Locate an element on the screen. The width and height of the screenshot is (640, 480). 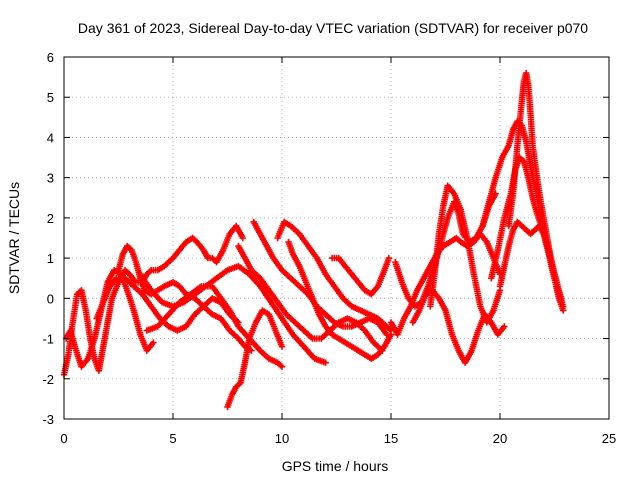
y-tick-label: -1 is located at coordinates (48, 339).